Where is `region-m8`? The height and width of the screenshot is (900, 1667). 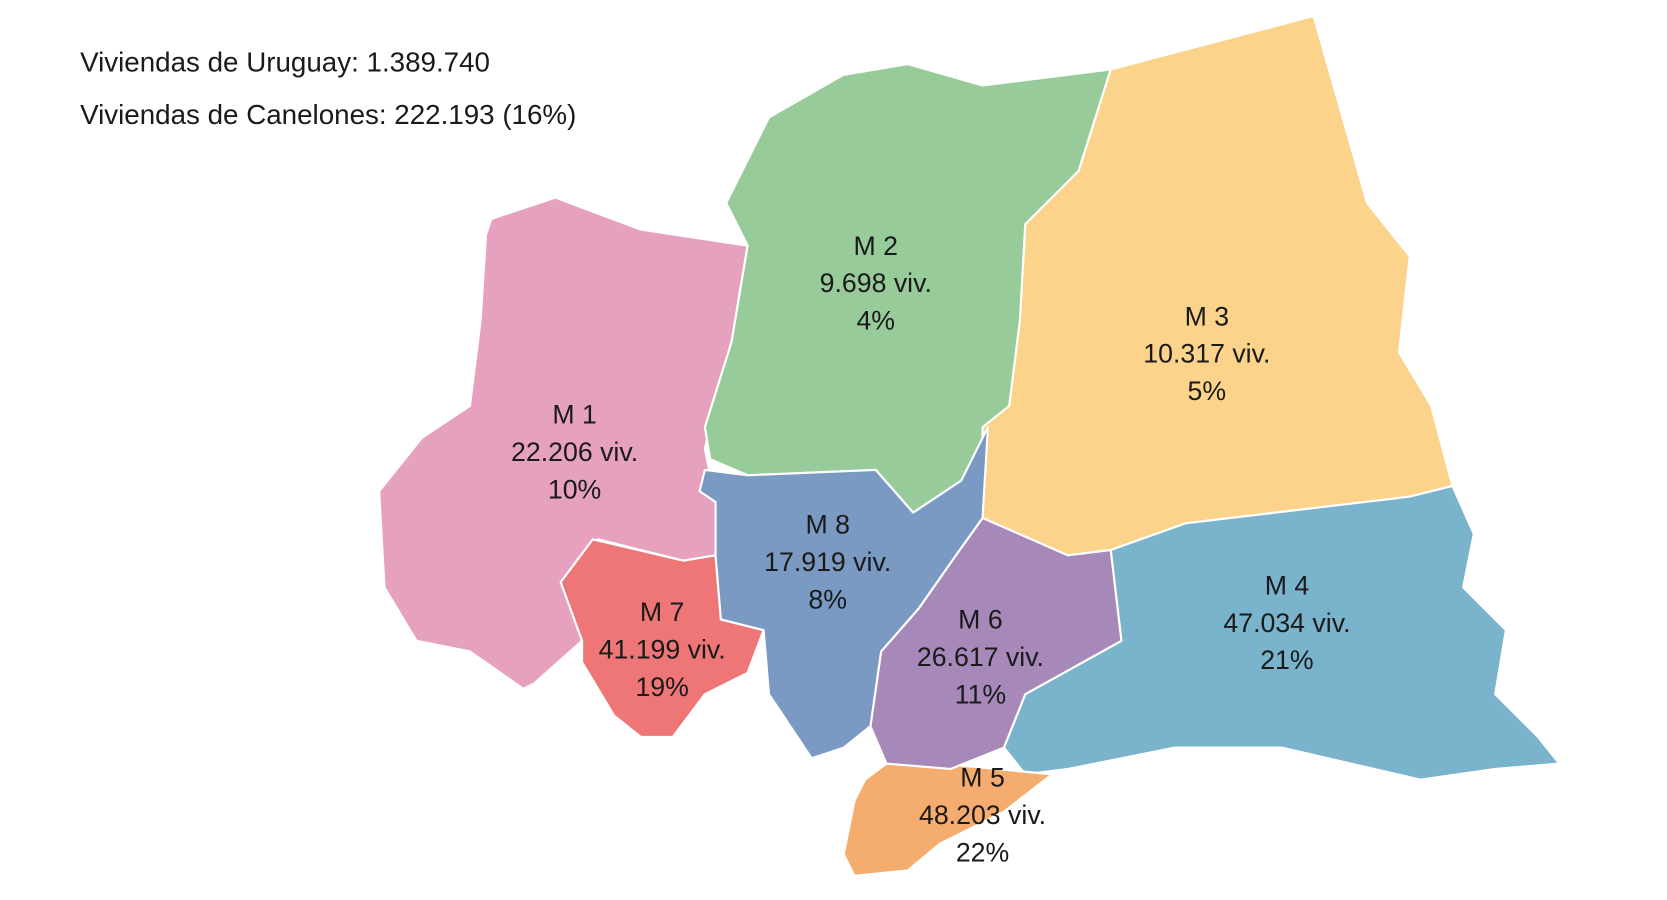 region-m8 is located at coordinates (843, 593).